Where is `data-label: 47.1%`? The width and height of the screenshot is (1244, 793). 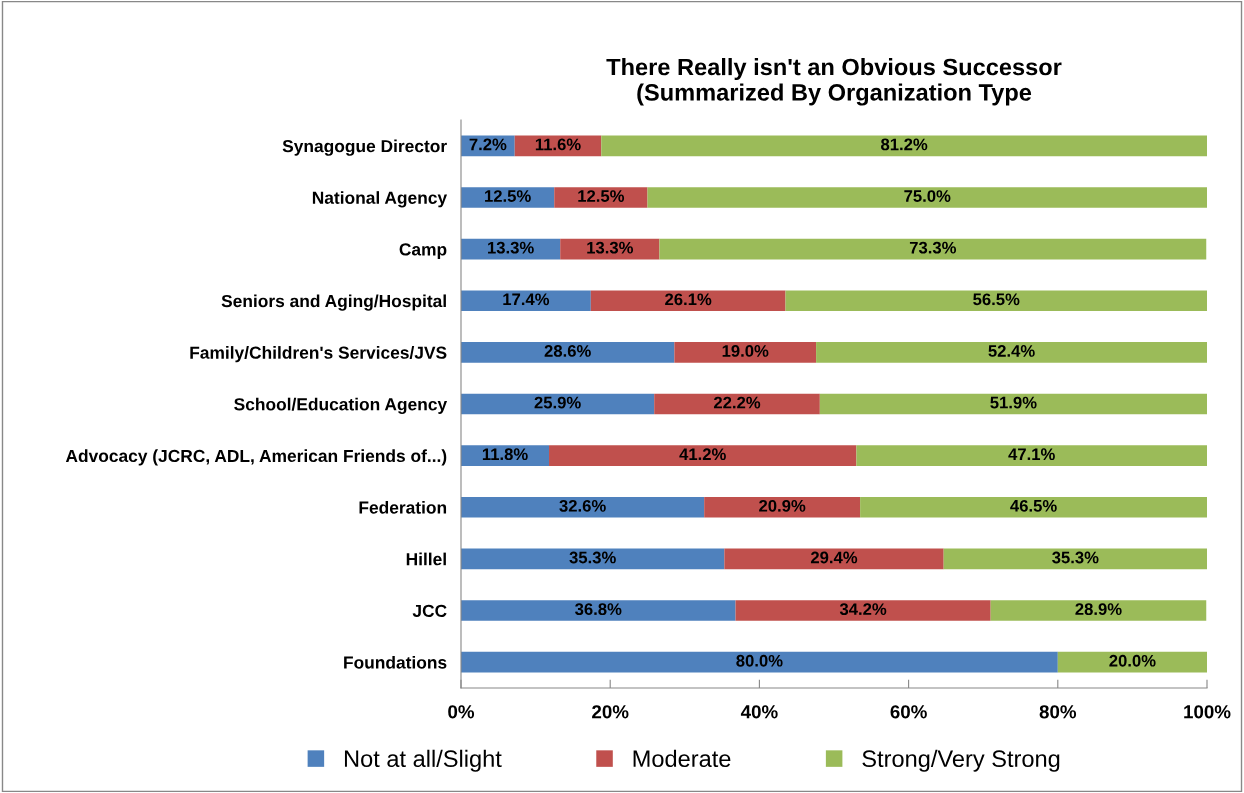 data-label: 47.1% is located at coordinates (1031, 454).